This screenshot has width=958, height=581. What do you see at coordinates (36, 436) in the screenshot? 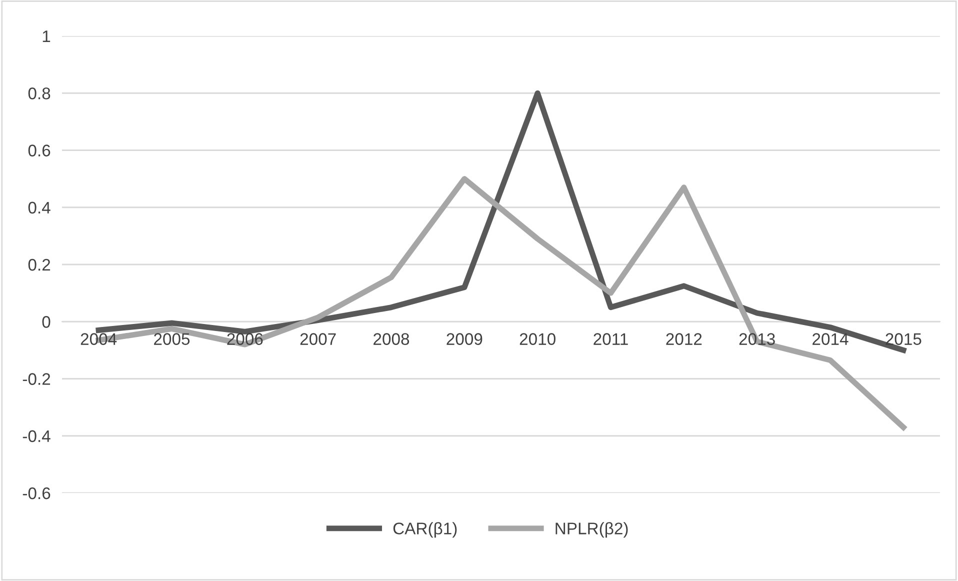
I see `y-tick-label: -0.4` at bounding box center [36, 436].